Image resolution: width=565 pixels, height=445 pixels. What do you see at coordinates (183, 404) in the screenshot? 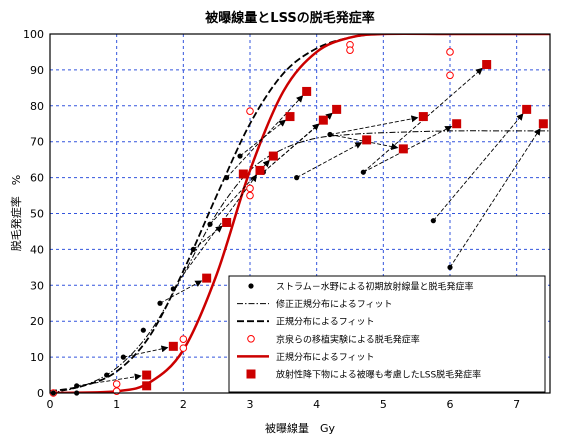
I see `x-tick-label: 2` at bounding box center [183, 404].